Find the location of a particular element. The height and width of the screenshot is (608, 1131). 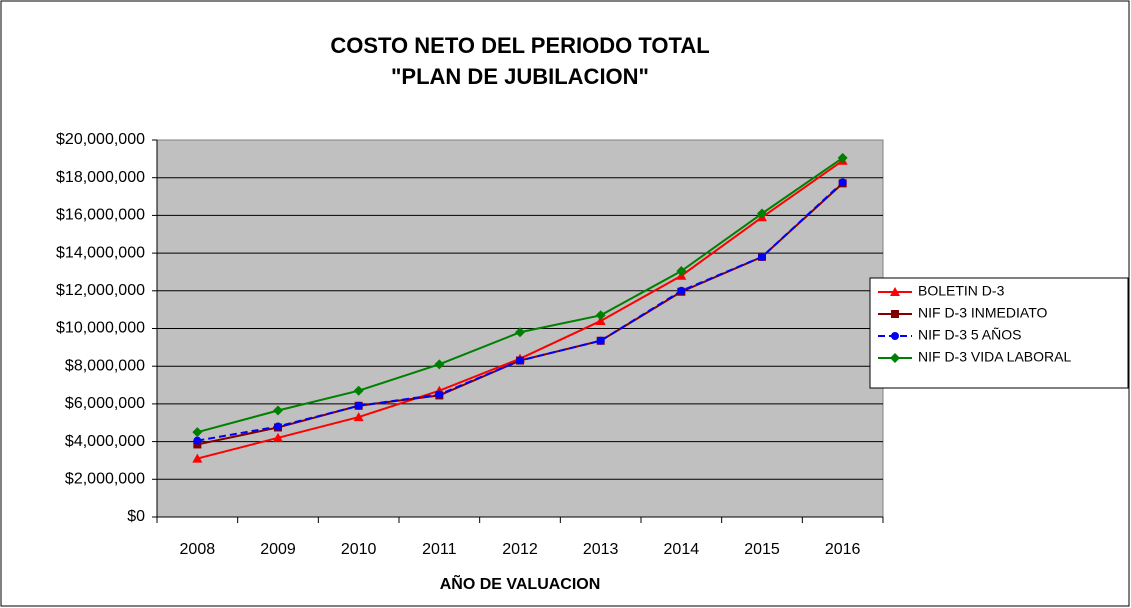

chart-subtitle: "PLAN DE JUBILACION" is located at coordinates (520, 76).